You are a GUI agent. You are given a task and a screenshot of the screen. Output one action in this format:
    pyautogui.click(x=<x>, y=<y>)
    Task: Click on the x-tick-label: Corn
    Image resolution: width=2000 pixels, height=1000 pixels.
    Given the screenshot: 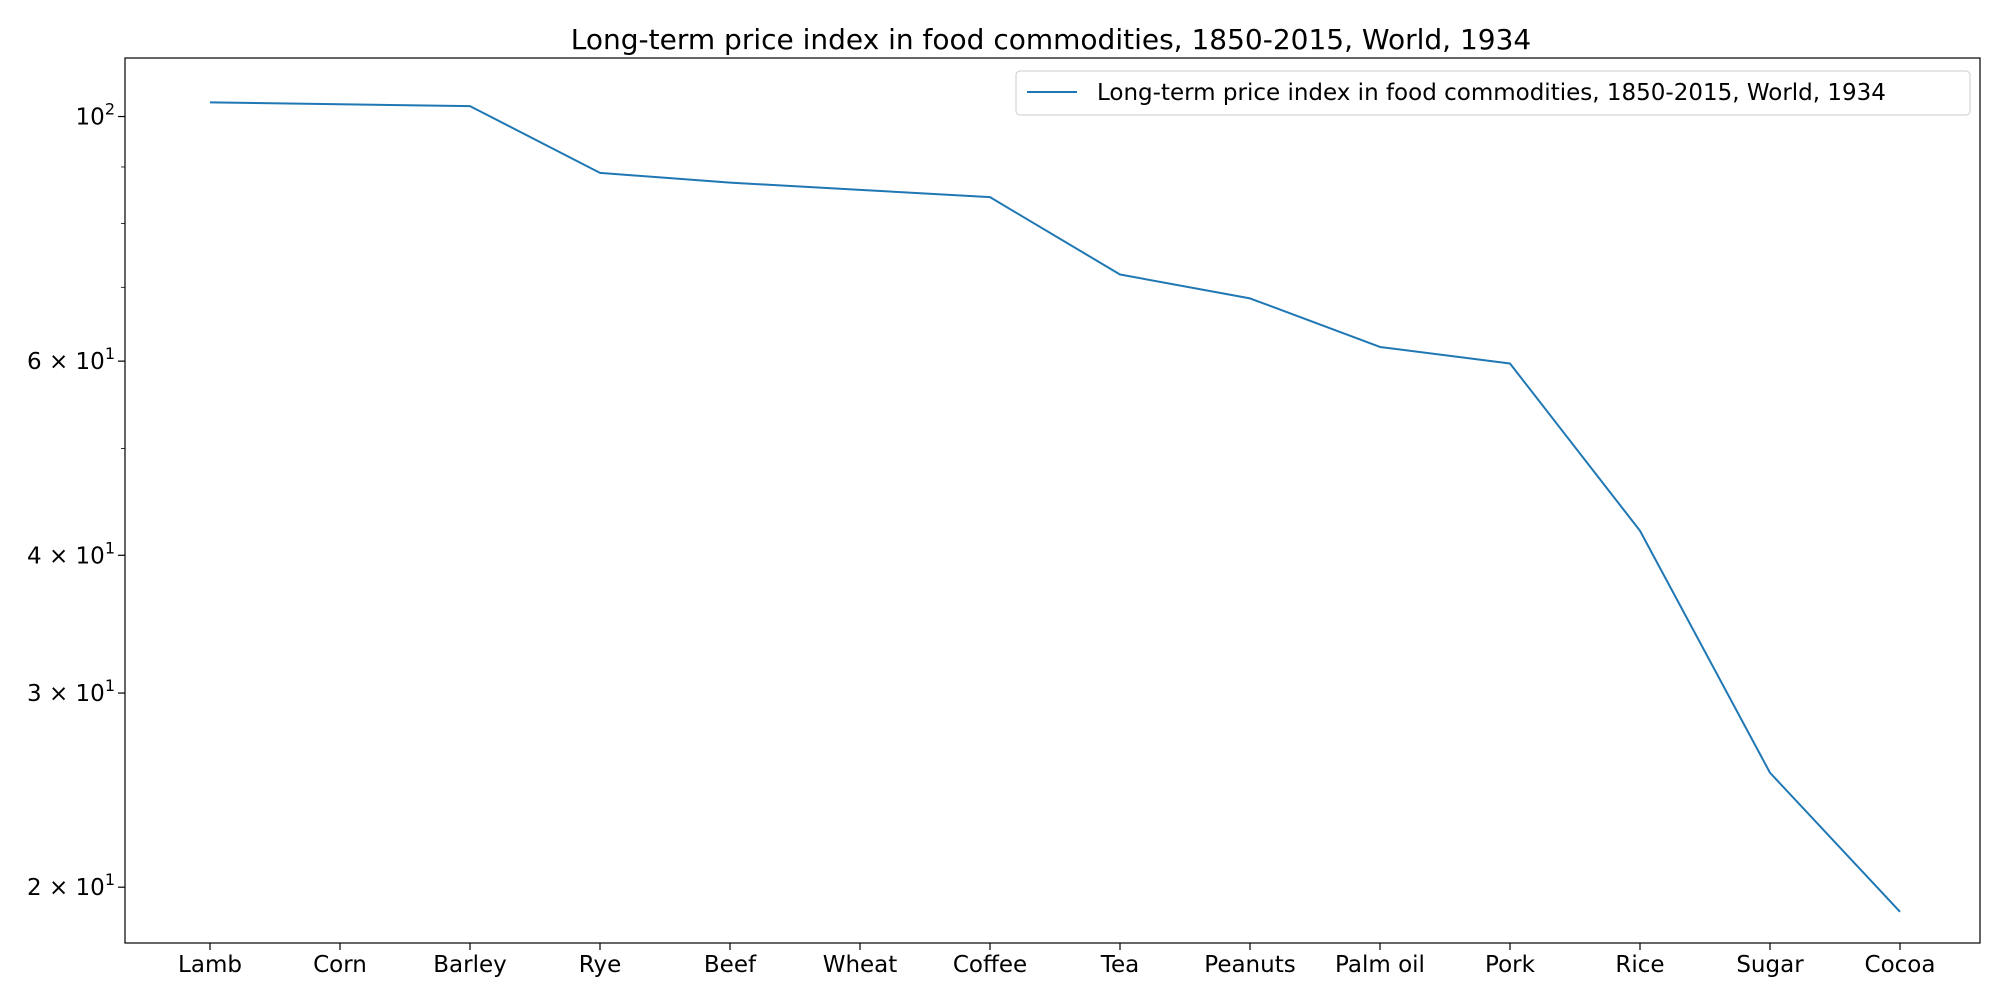 What is the action you would take?
    pyautogui.click(x=340, y=965)
    